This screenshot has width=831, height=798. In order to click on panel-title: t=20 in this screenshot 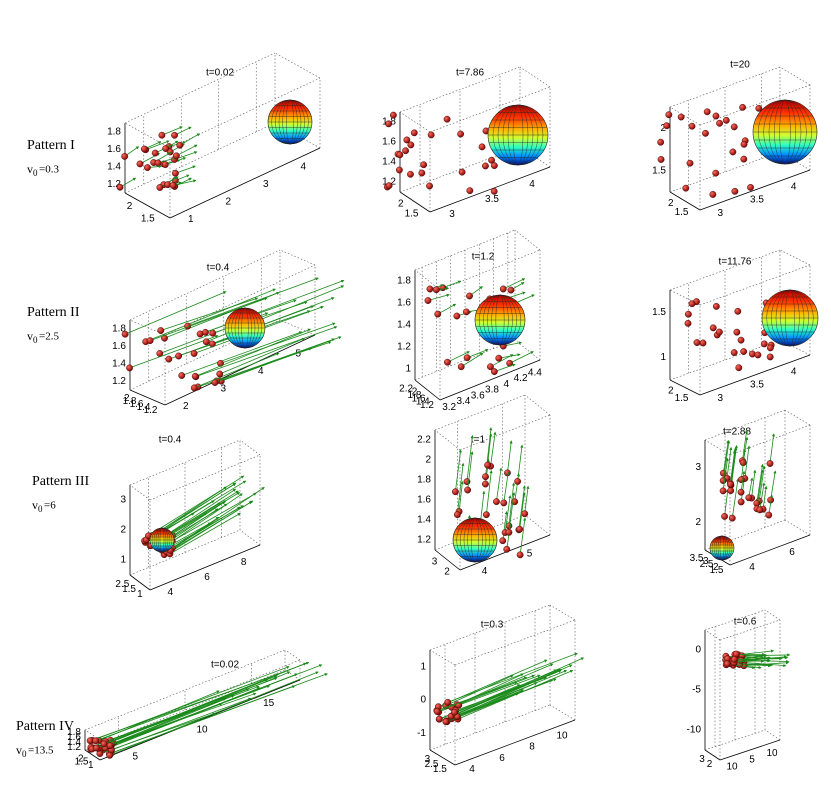, I will do `click(740, 65)`.